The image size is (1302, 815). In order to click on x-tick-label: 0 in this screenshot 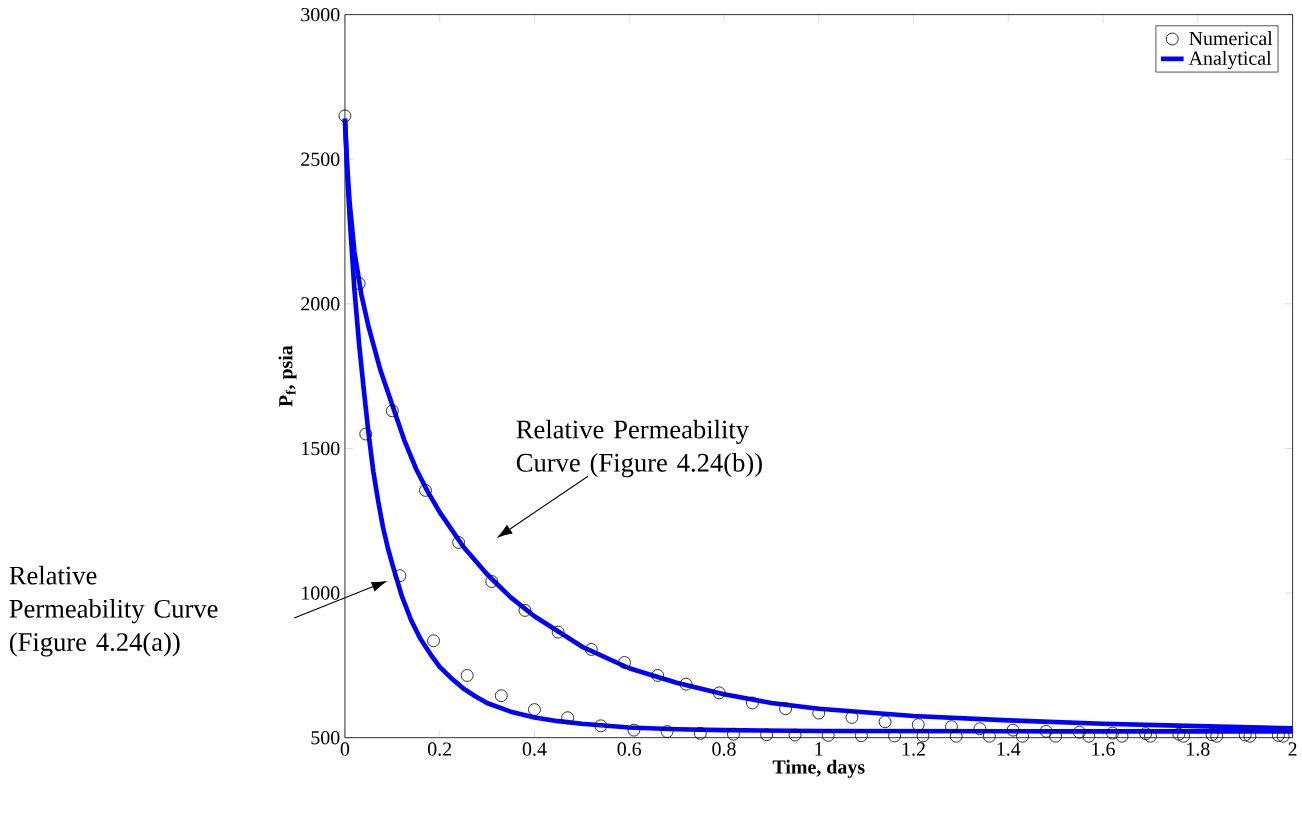, I will do `click(345, 749)`.